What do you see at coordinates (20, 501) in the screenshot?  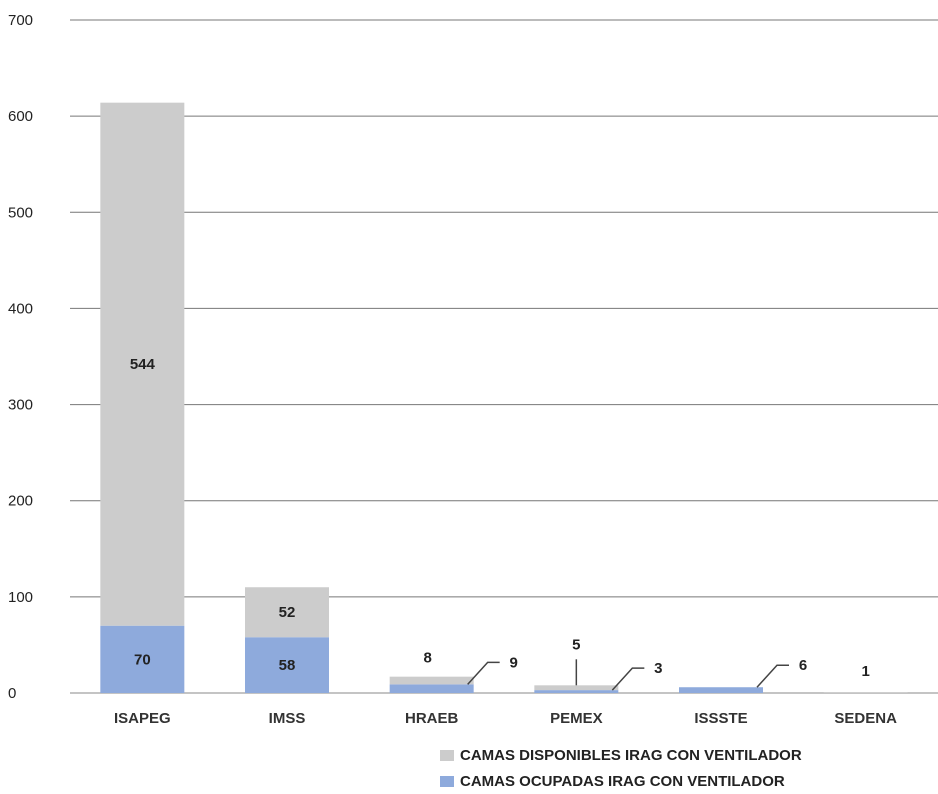 I see `y-tick-label-200: 200` at bounding box center [20, 501].